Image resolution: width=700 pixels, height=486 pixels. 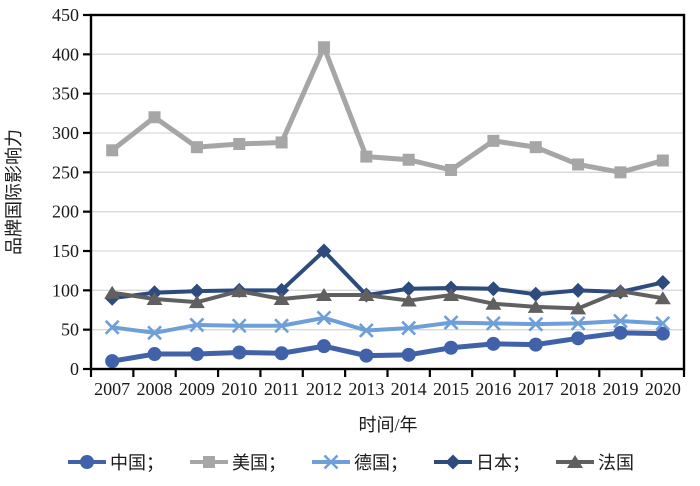 What do you see at coordinates (451, 169) in the screenshot?
I see `data-point-美国-2015` at bounding box center [451, 169].